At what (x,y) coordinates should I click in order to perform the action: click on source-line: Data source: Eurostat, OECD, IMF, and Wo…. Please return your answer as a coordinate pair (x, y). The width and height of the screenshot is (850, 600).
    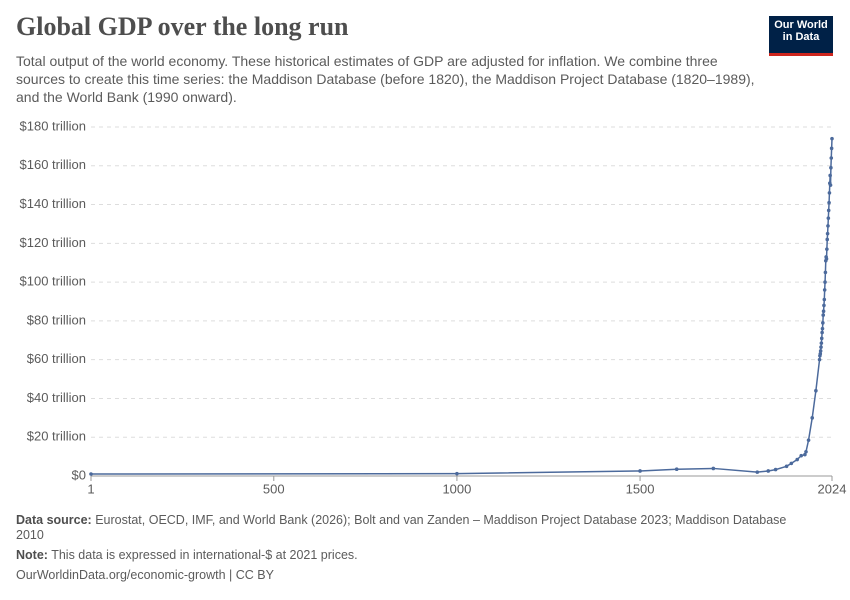
    Looking at the image, I should click on (416, 528).